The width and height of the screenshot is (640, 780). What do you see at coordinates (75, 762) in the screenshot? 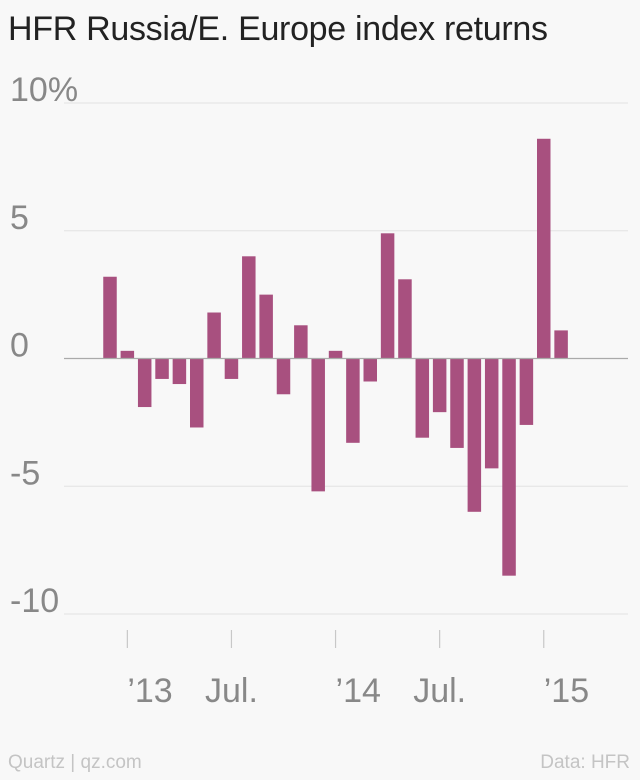
I see `source-credit: Quartz | qz.com` at bounding box center [75, 762].